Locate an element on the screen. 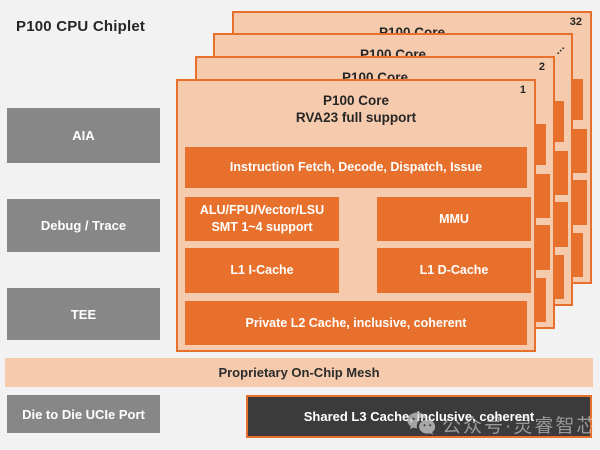 This screenshot has width=600, height=450. side-module-die-to-die-ucie-port-label: Die to Die UCIe Port is located at coordinates (83, 414).